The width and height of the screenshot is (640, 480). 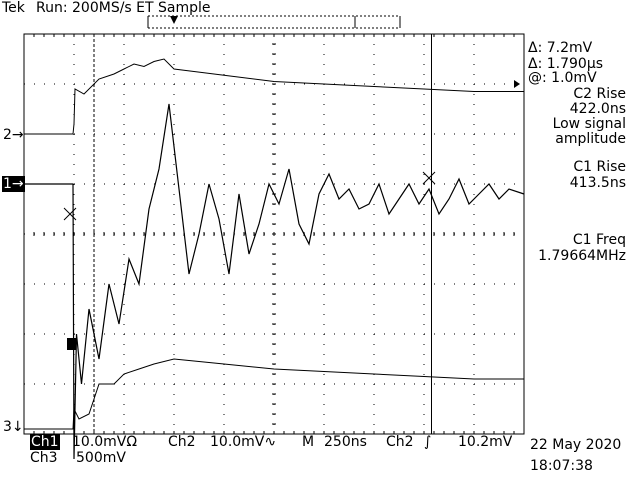 I want to click on footer-timebase: 250ns, so click(x=345, y=442).